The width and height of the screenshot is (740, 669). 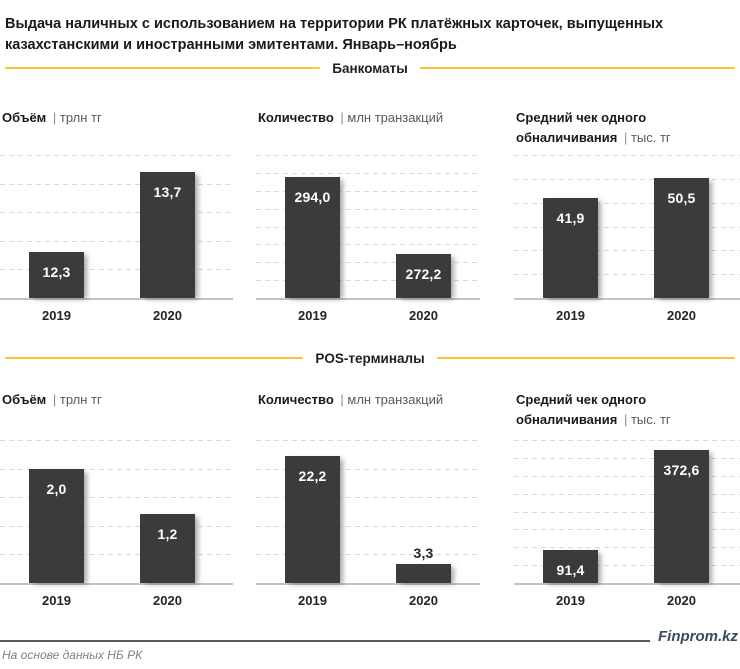 What do you see at coordinates (368, 512) in the screenshot?
I see `plot-area: 22,2 3,3` at bounding box center [368, 512].